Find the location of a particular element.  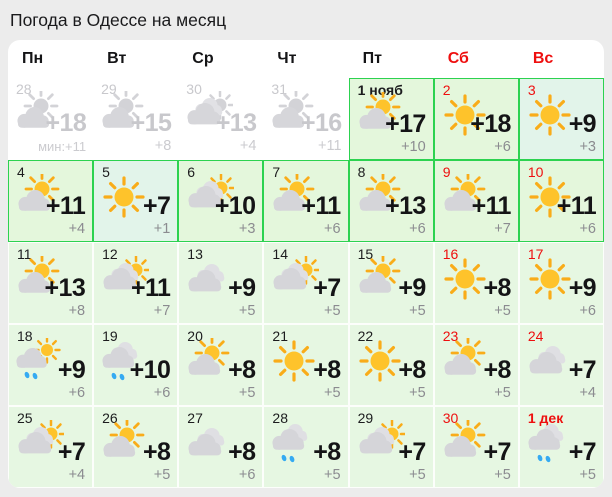

day-temperature: +9 is located at coordinates (582, 124).